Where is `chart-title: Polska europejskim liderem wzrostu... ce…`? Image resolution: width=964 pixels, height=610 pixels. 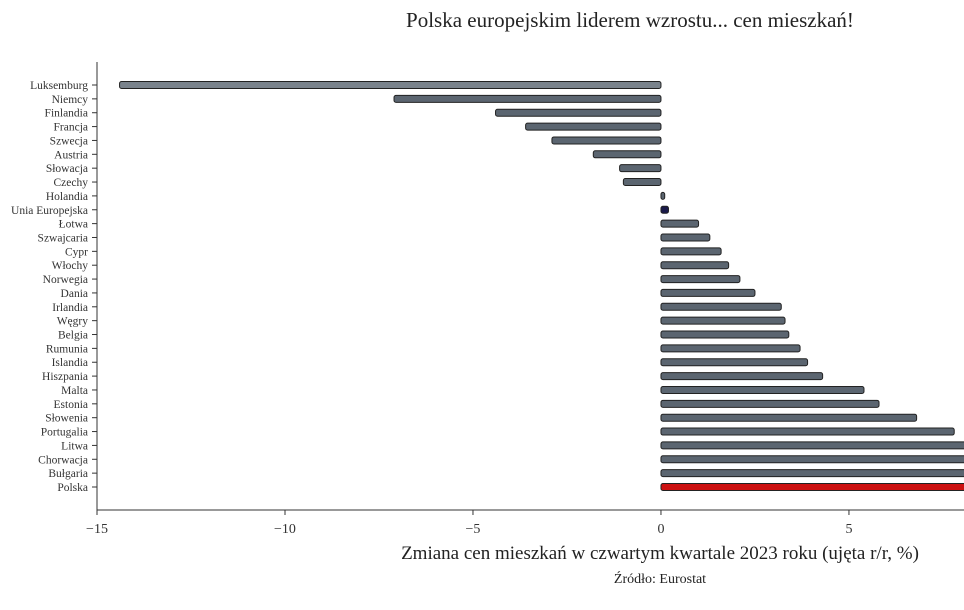 chart-title: Polska europejskim liderem wzrostu... ce… is located at coordinates (630, 20).